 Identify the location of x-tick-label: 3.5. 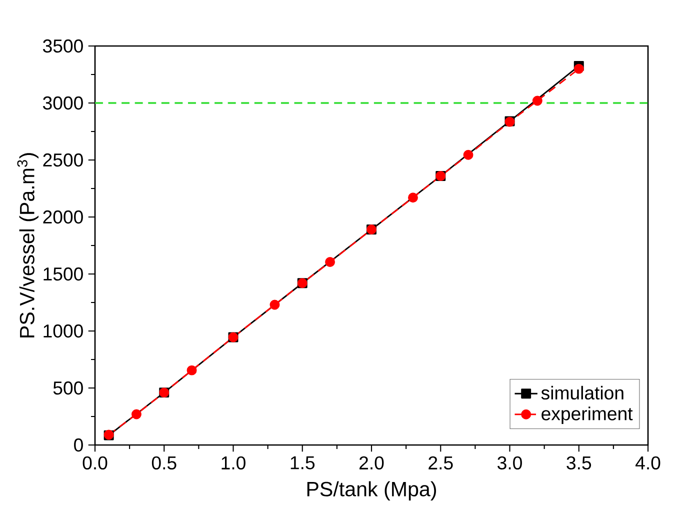
(579, 463).